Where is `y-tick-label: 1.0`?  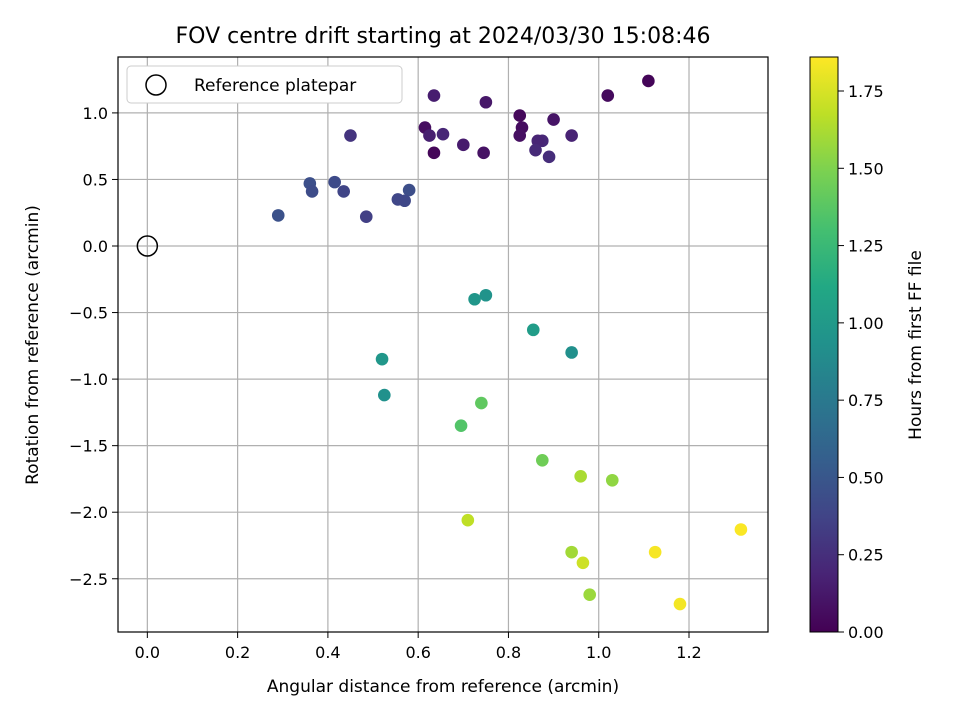 y-tick-label: 1.0 is located at coordinates (95, 113).